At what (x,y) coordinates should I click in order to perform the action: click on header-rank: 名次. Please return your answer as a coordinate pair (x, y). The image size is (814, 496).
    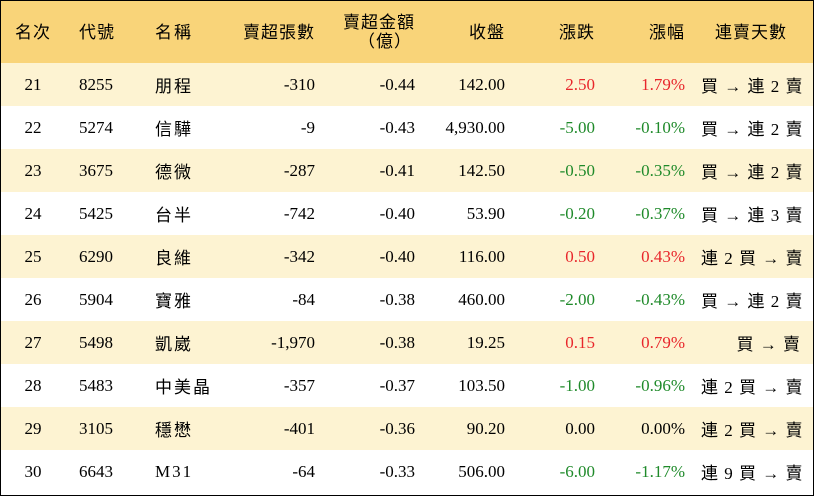
    Looking at the image, I should click on (33, 32).